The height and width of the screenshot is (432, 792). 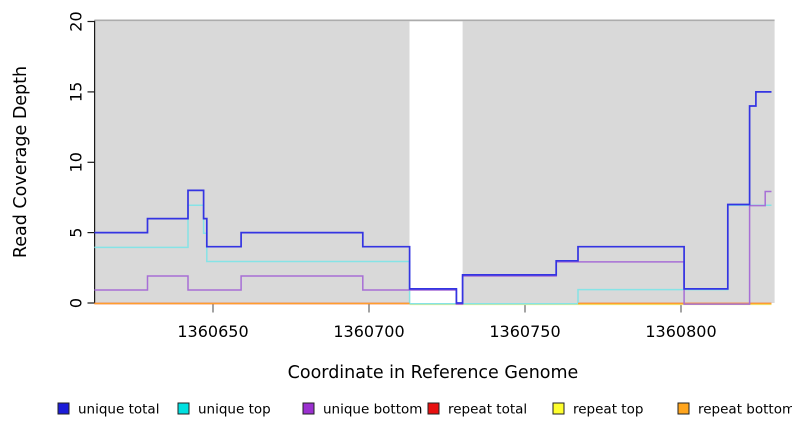 What do you see at coordinates (212, 331) in the screenshot?
I see `x-tick-label: 1360650` at bounding box center [212, 331].